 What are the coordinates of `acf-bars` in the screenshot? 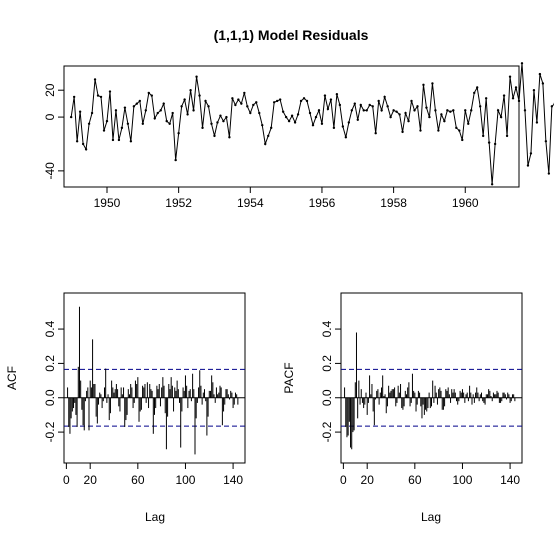 It's located at (153, 381).